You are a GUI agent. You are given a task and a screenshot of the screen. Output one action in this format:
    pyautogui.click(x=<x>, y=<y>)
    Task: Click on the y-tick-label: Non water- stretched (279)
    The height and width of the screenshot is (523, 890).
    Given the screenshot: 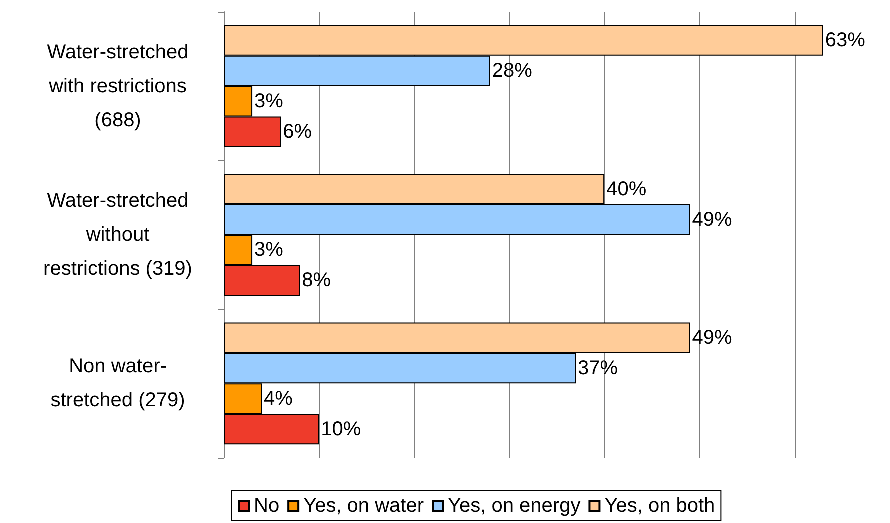 What is the action you would take?
    pyautogui.click(x=118, y=384)
    